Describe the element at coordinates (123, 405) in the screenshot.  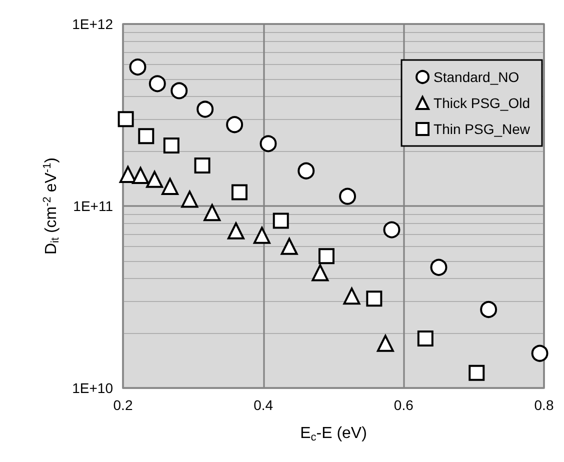
I see `x-tick-label: 0.2` at that location.